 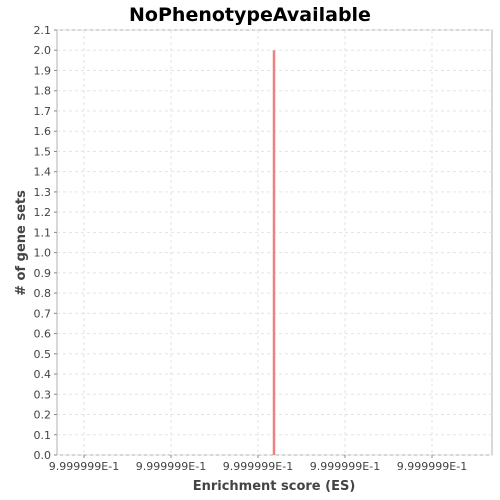 What do you see at coordinates (43, 374) in the screenshot?
I see `y-tick-label: 0.4` at bounding box center [43, 374].